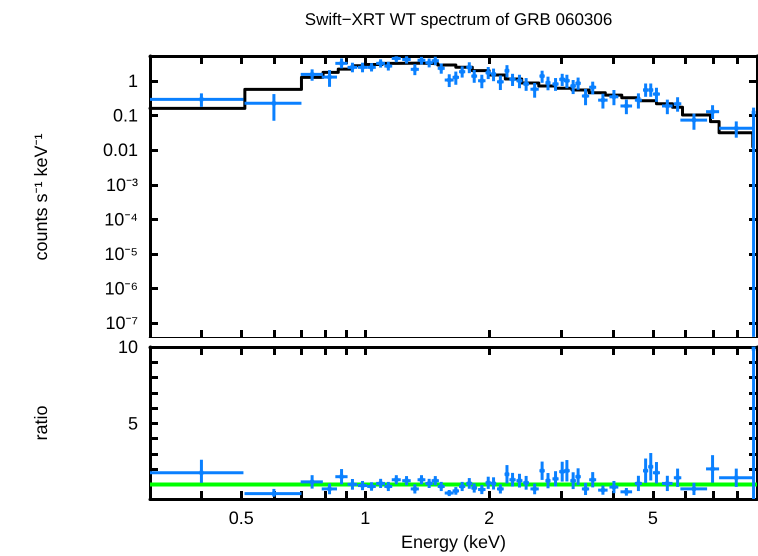  Describe the element at coordinates (41, 197) in the screenshot. I see `y-axis-title: counts s⁻¹ keV⁻¹` at that location.